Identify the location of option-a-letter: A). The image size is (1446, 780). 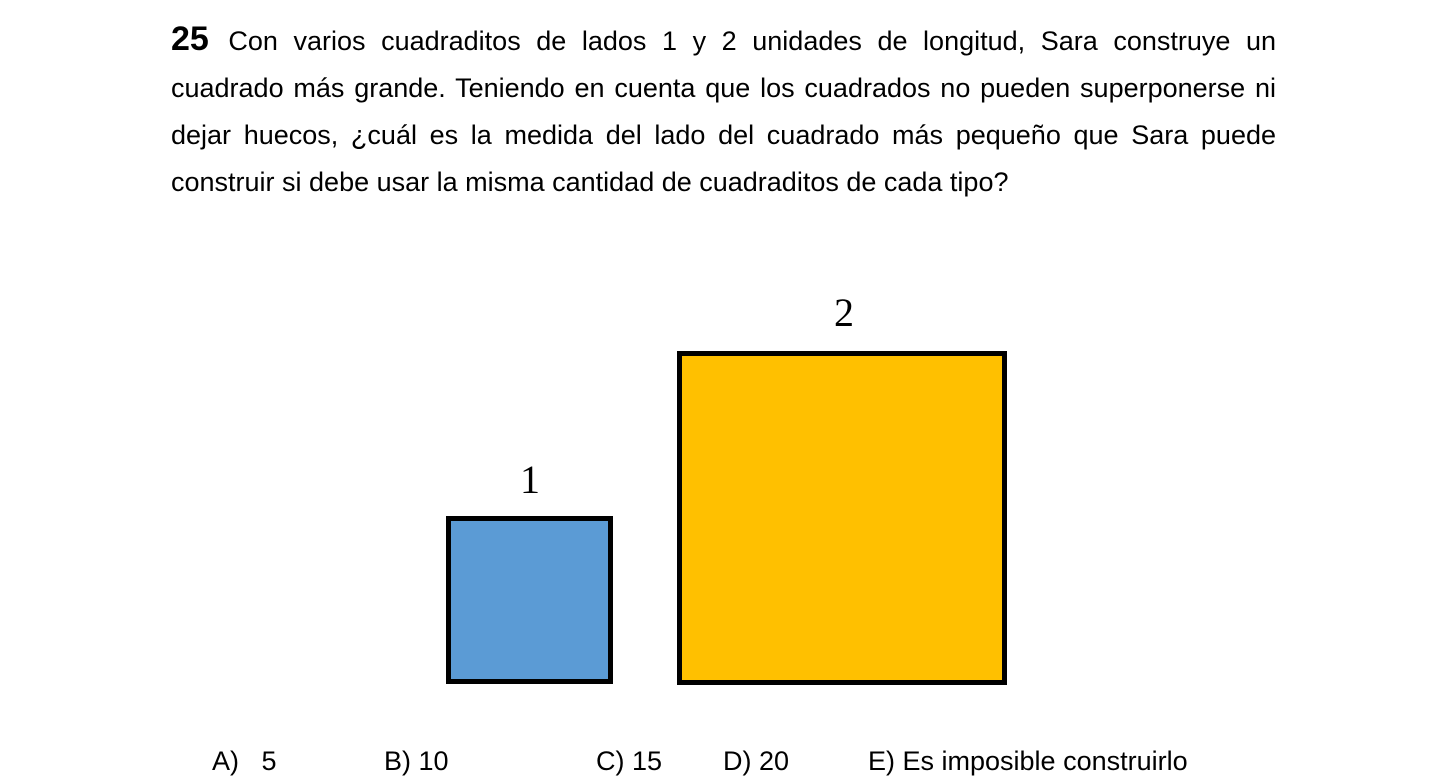
(225, 761).